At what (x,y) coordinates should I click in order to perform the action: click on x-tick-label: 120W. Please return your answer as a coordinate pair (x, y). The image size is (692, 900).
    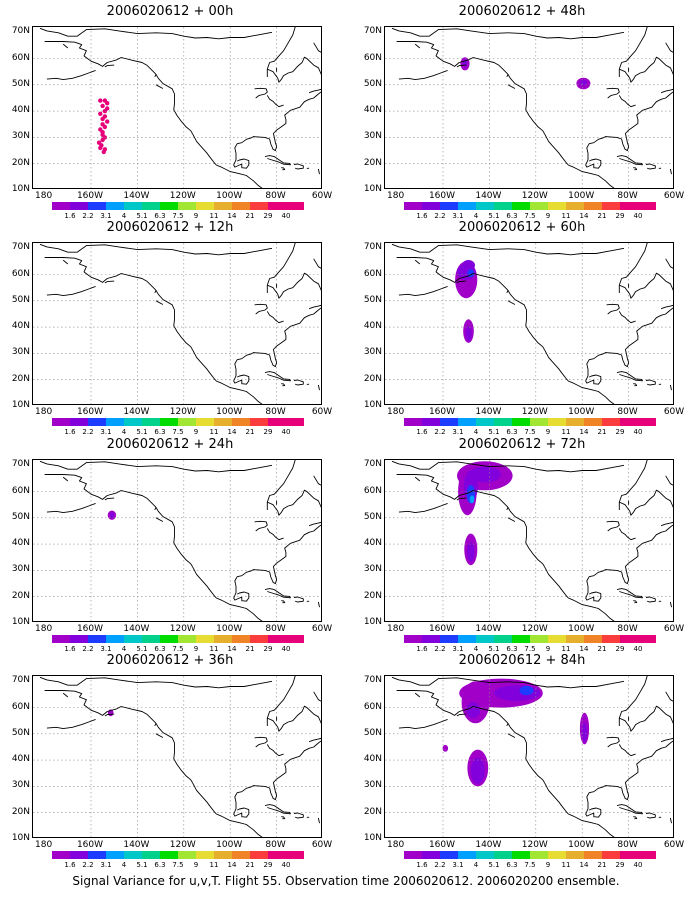
    Looking at the image, I should click on (534, 629).